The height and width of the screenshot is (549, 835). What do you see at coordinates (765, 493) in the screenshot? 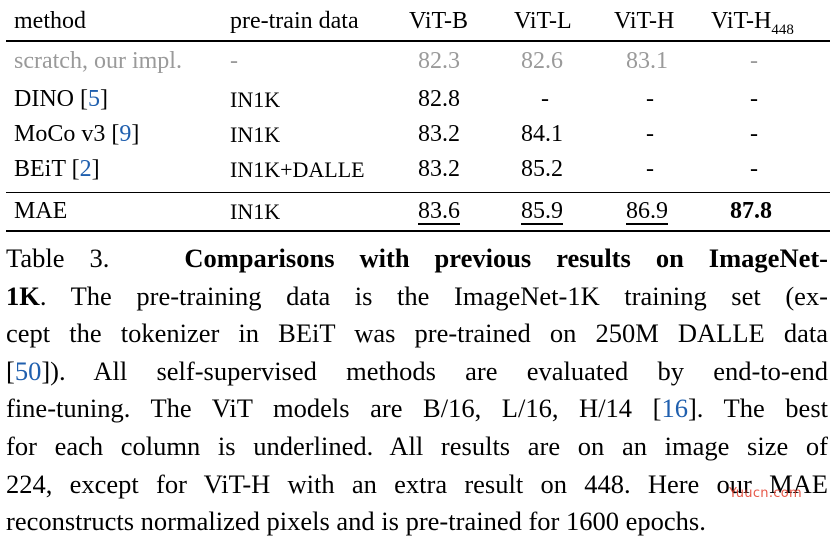
I see `watermark: Yuucn.com` at bounding box center [765, 493].